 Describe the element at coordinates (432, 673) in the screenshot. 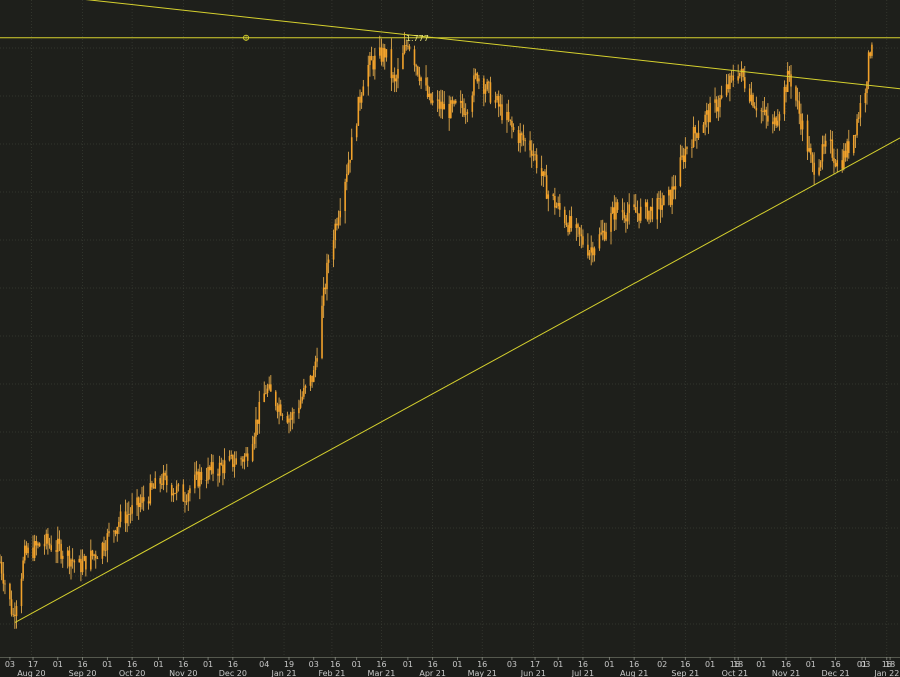

I see `x-month-label: Apr 21` at that location.